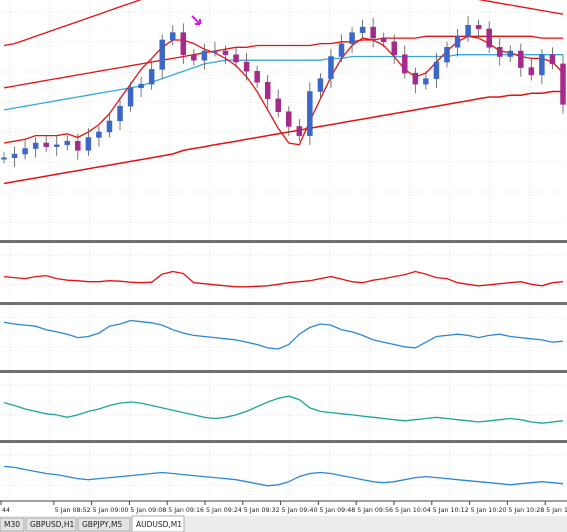  I want to click on tab-label: GBPJPY,M5, so click(102, 524).